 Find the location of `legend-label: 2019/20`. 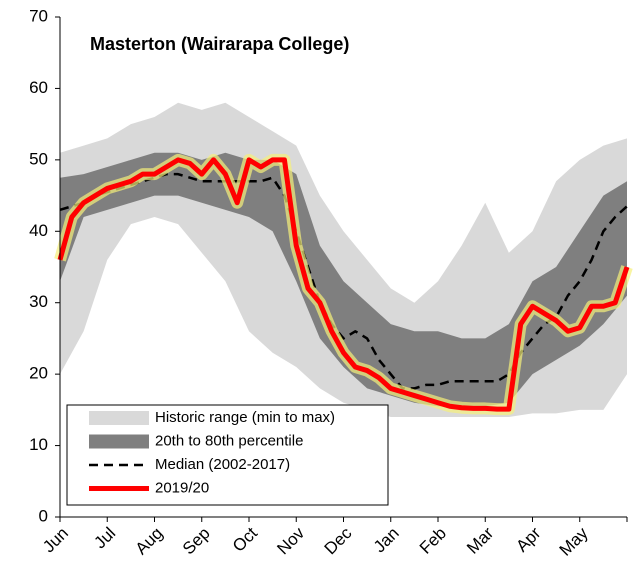

legend-label: 2019/20 is located at coordinates (182, 487).